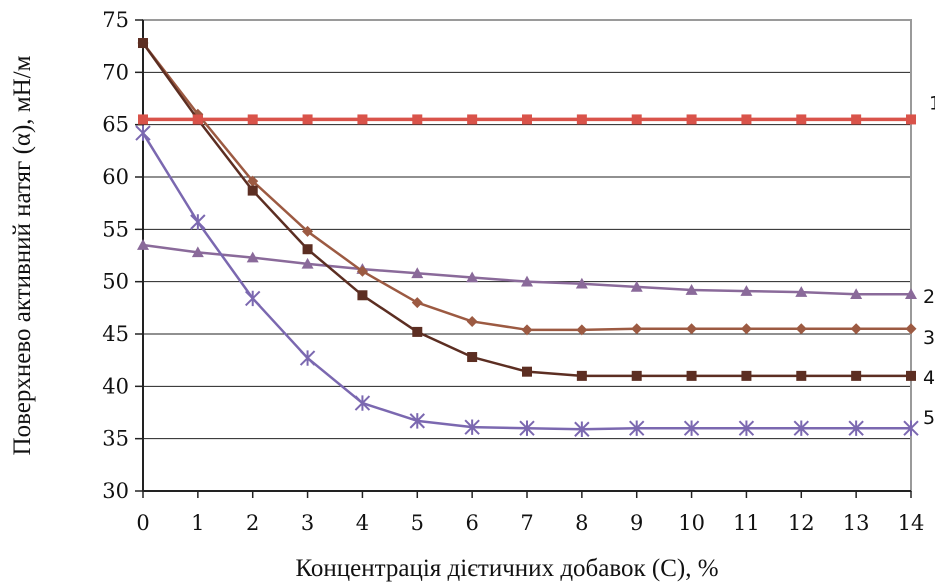 This screenshot has width=935, height=584. Describe the element at coordinates (932, 103) in the screenshot. I see `series-label-1: 1` at that location.